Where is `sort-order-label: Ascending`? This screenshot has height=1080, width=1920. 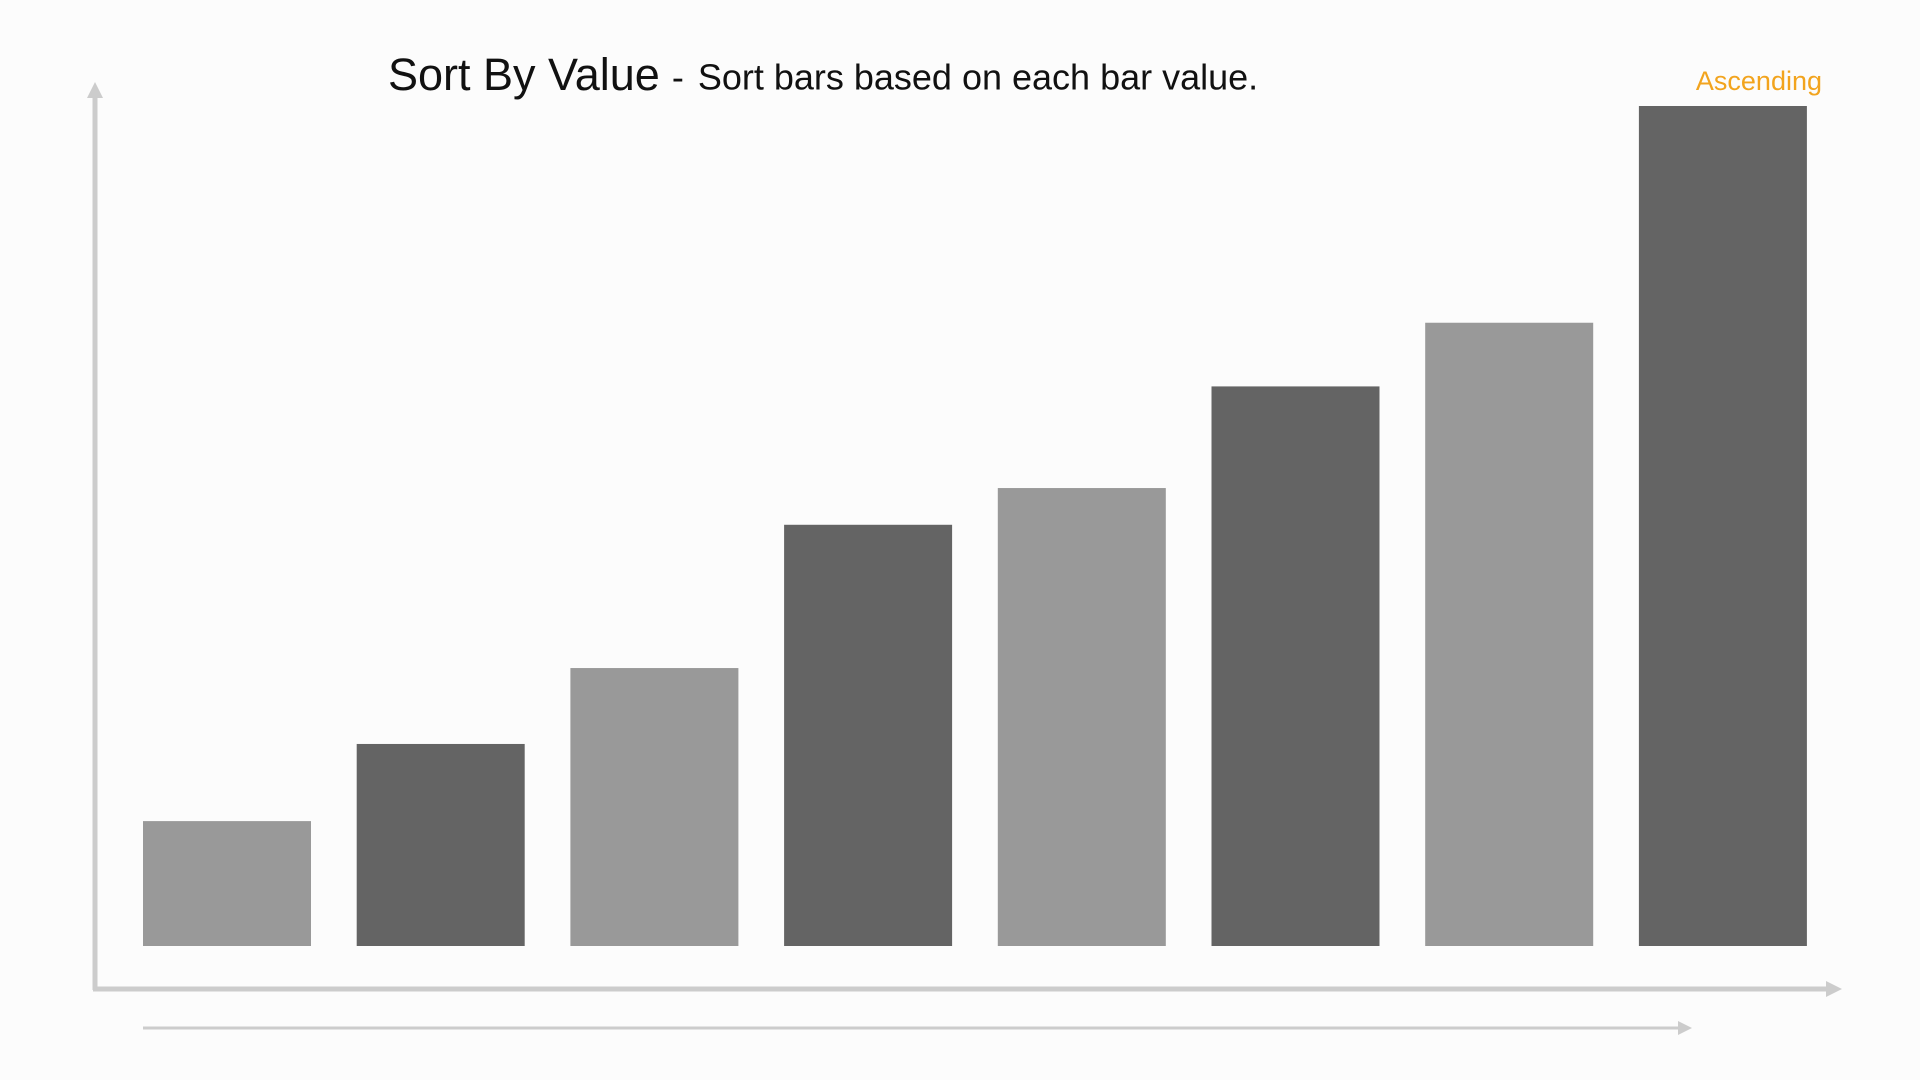 sort-order-label: Ascending is located at coordinates (1759, 81).